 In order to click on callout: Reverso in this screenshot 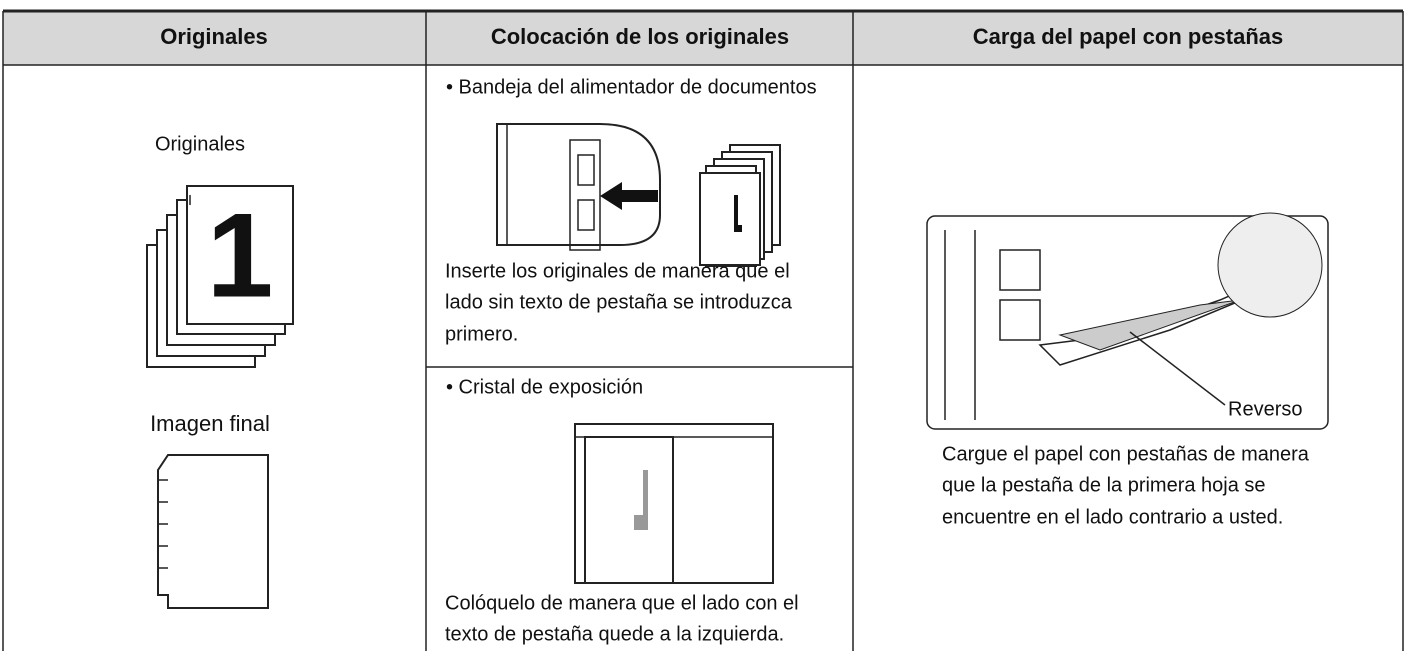, I will do `click(1265, 409)`.